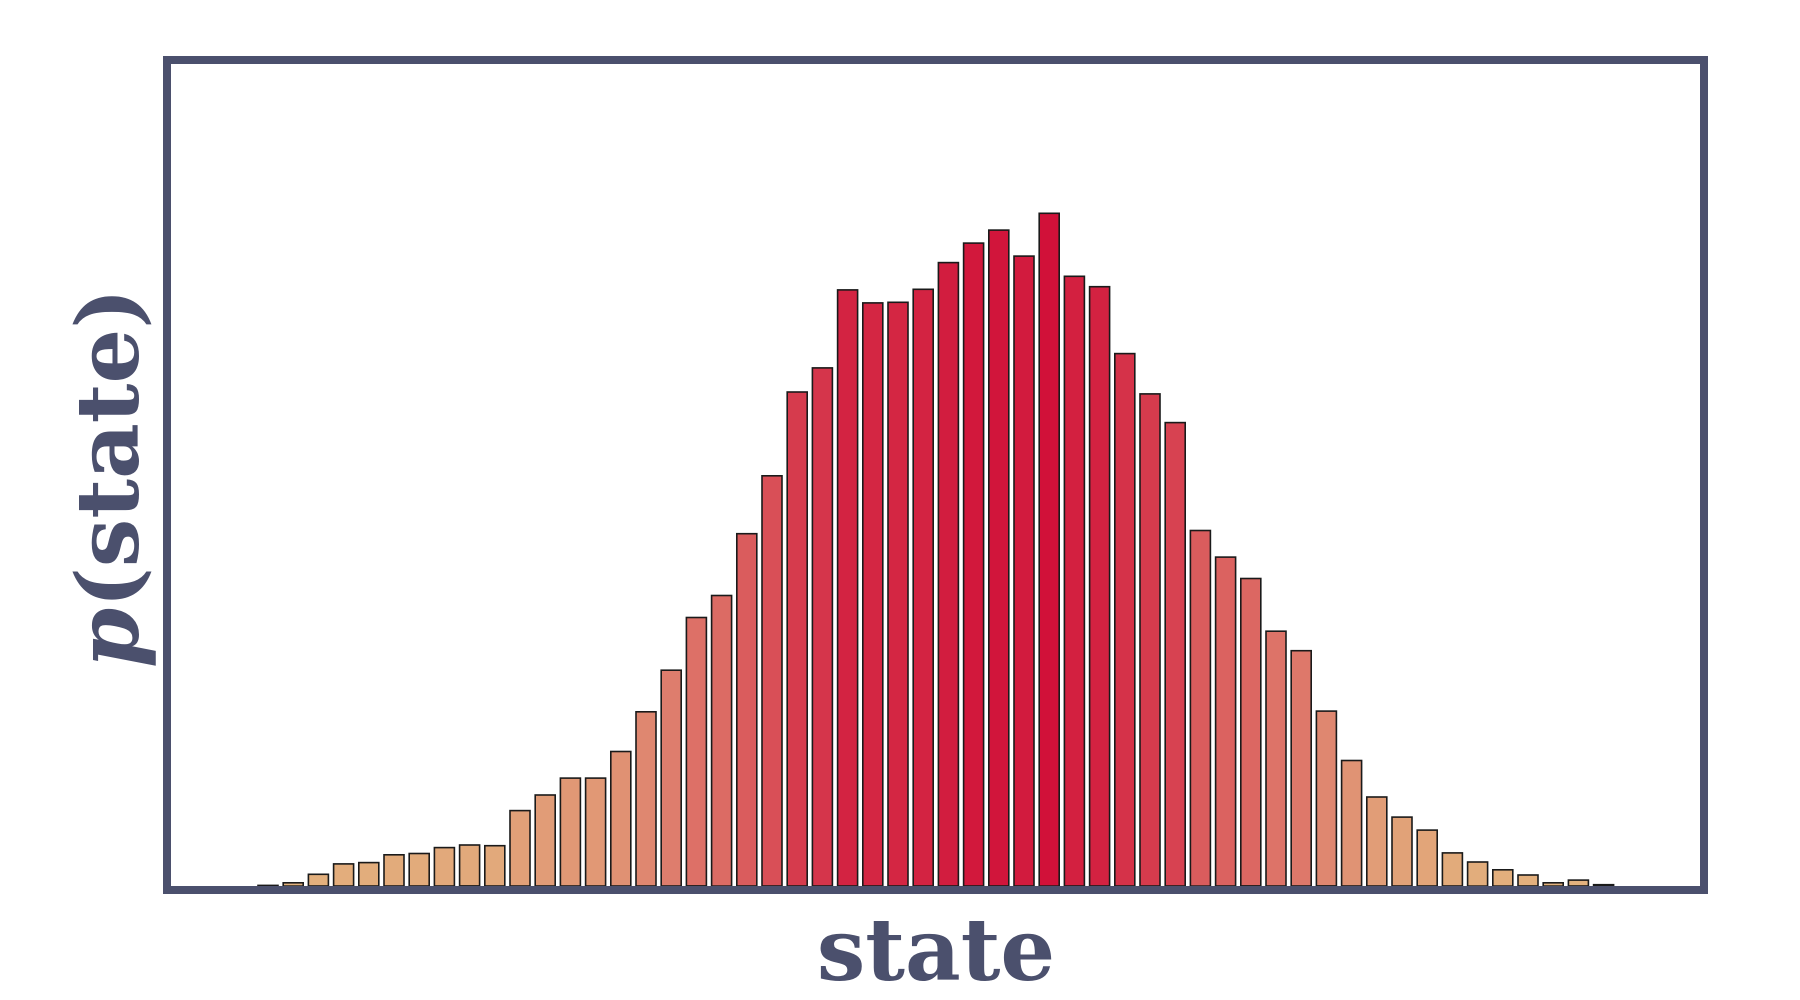  I want to click on y-axis-label-text: (state), so click(108, 448).